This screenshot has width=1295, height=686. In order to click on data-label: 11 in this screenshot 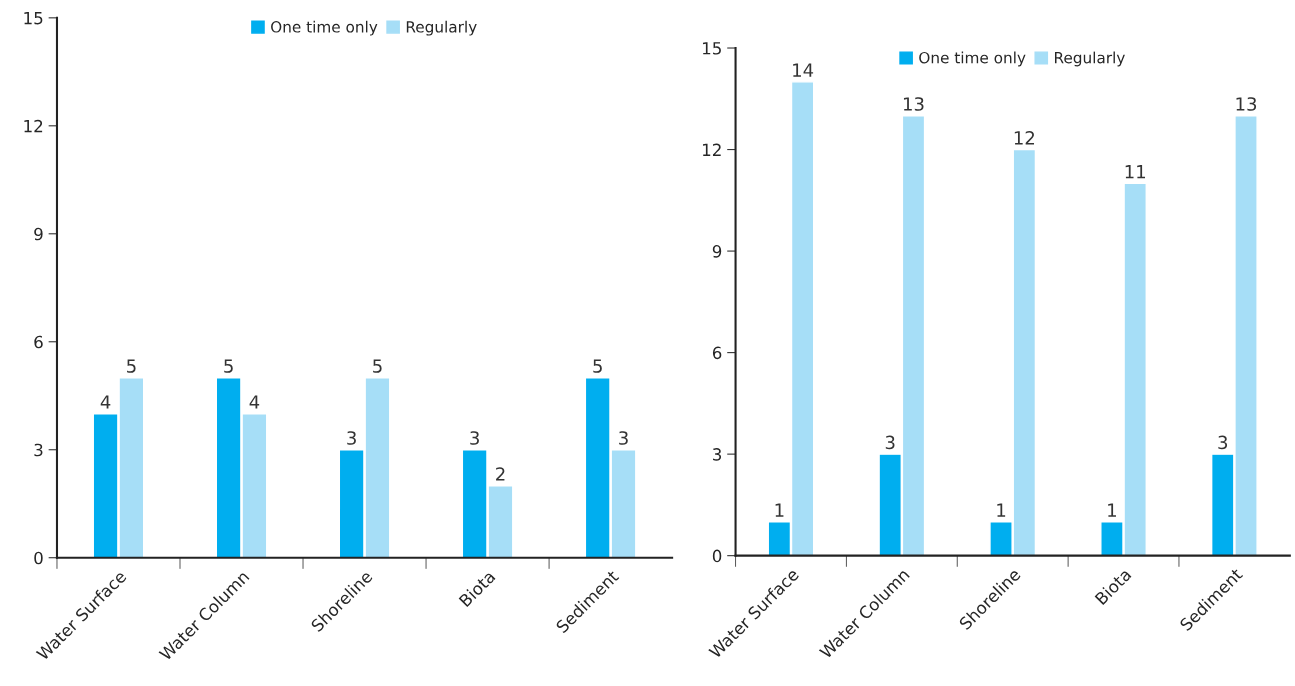, I will do `click(1135, 172)`.